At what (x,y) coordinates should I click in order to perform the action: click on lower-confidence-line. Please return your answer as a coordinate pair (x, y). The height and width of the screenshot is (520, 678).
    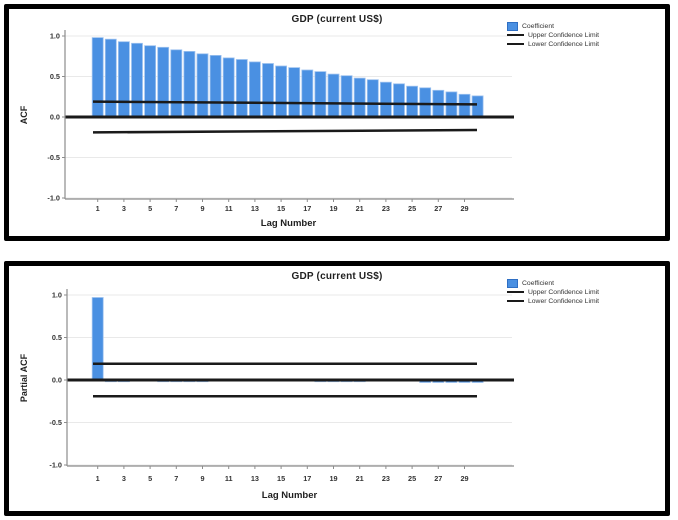
    Looking at the image, I should click on (285, 131).